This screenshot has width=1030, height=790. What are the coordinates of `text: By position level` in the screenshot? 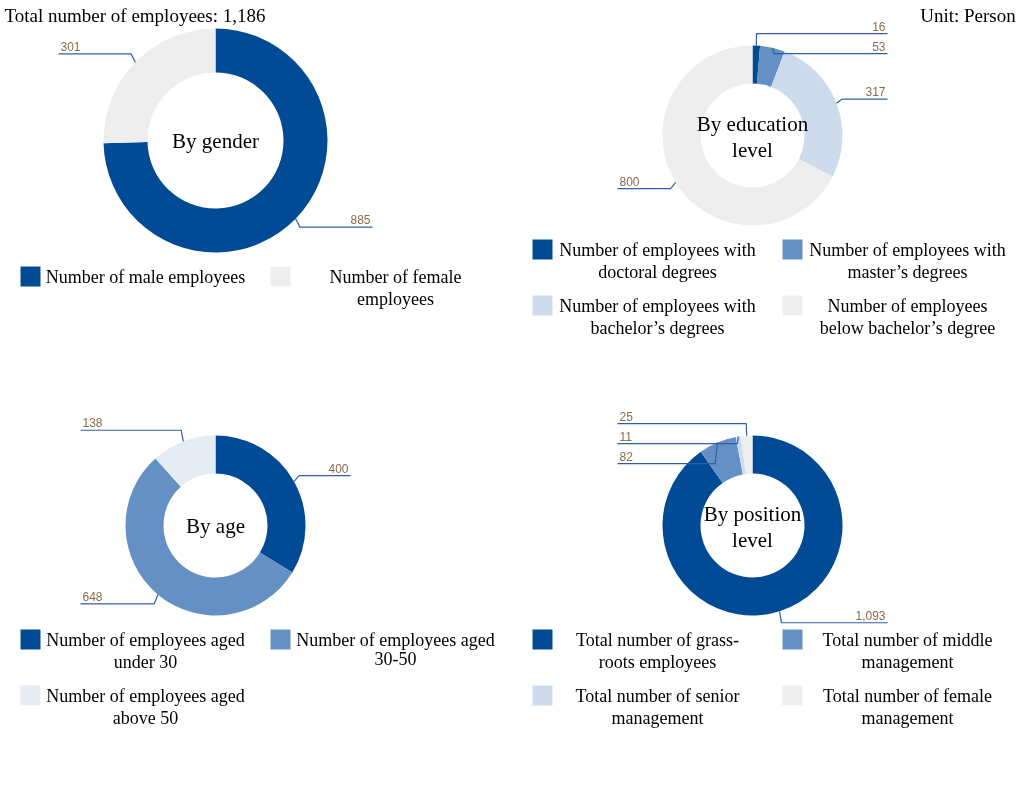 It's located at (752, 526).